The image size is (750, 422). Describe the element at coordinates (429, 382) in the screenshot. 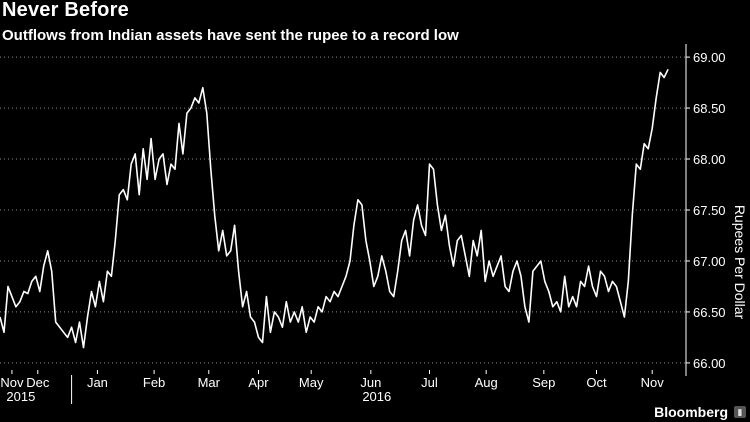

I see `x-tick-label: Jul` at that location.